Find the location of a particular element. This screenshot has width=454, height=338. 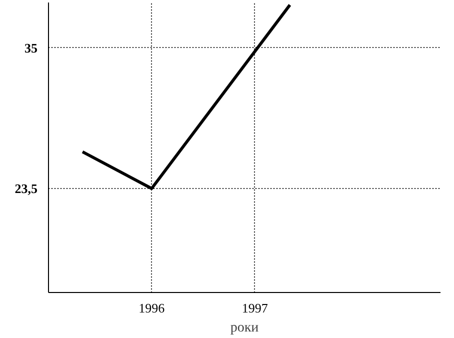

x-axis-title: роки is located at coordinates (245, 328).